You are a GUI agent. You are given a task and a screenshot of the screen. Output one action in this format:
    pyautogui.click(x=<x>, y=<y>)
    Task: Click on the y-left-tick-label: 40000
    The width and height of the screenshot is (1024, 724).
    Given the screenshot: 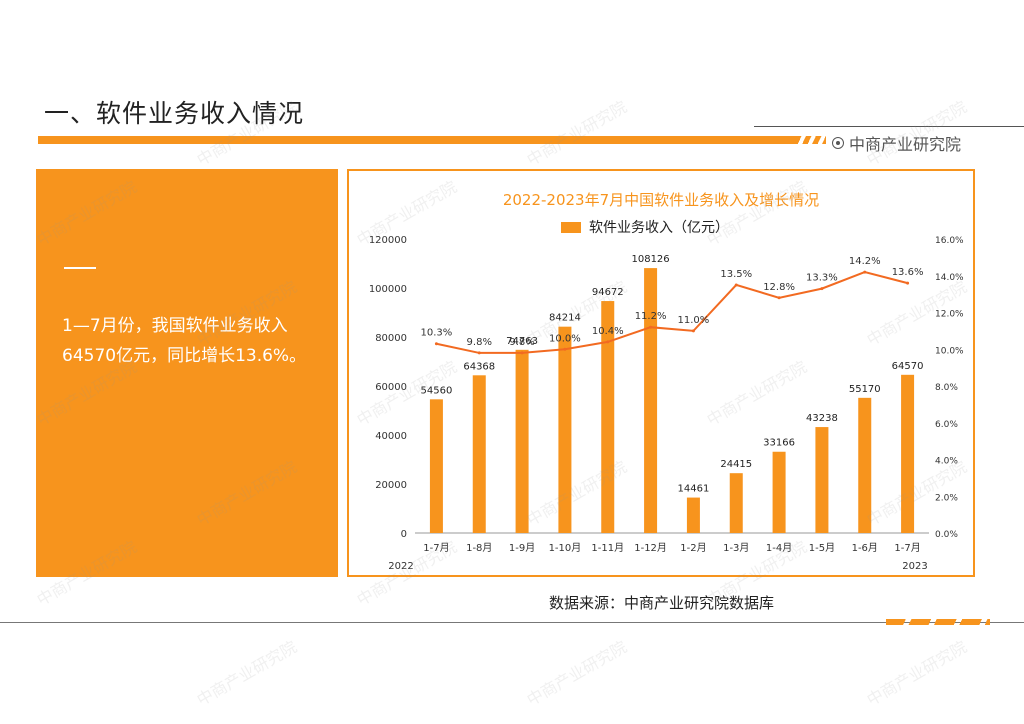 What is the action you would take?
    pyautogui.click(x=391, y=436)
    